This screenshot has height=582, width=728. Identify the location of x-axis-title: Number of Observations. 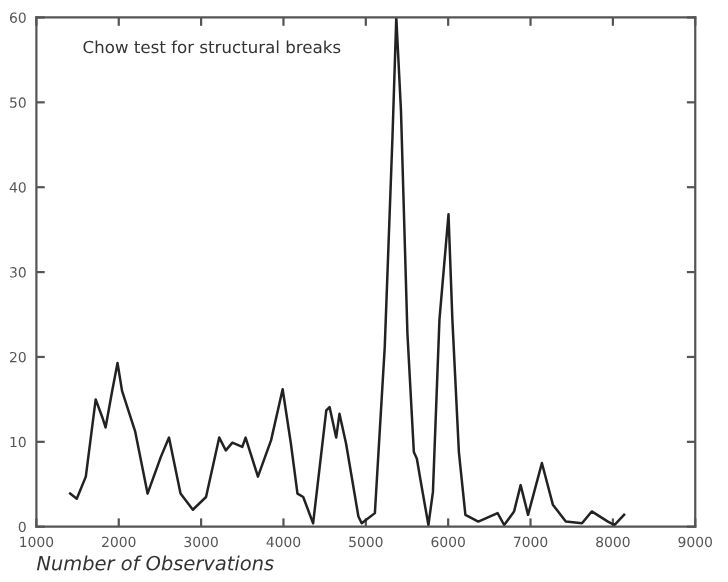
(155, 563).